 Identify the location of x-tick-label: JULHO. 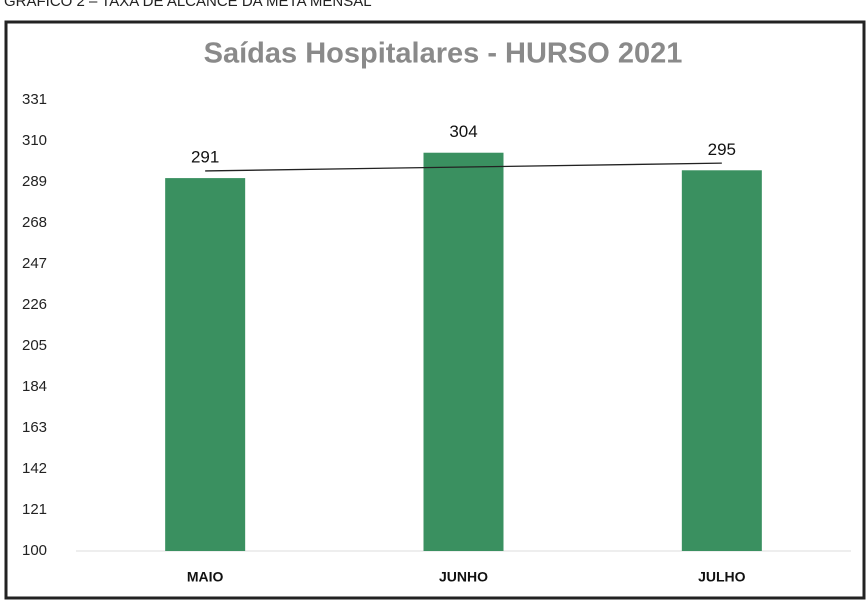
(722, 577).